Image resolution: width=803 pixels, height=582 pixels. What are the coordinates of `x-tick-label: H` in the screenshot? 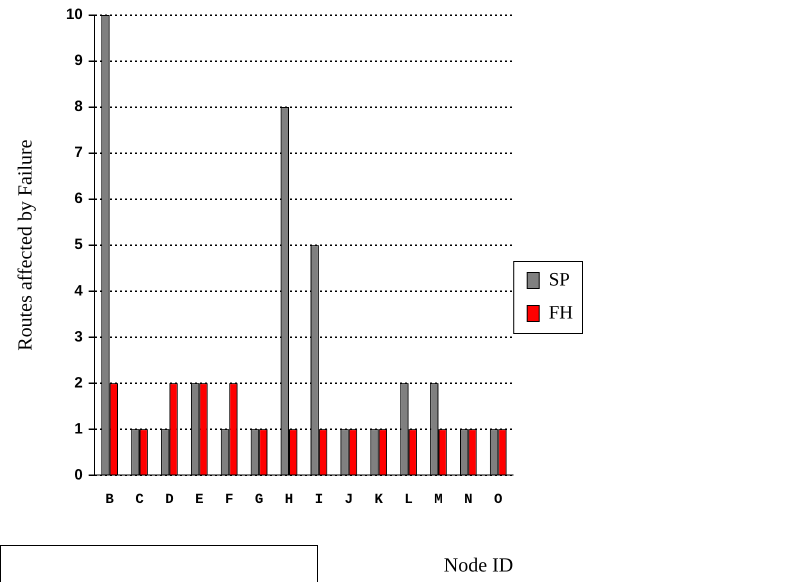 It's located at (289, 500).